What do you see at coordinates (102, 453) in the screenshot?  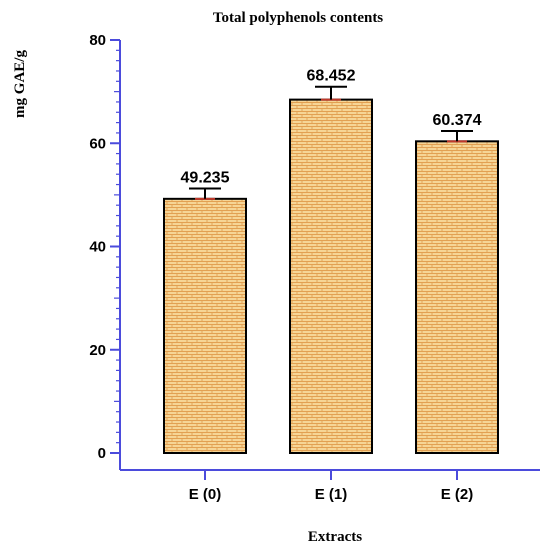 I see `y-tick-label: 0` at bounding box center [102, 453].